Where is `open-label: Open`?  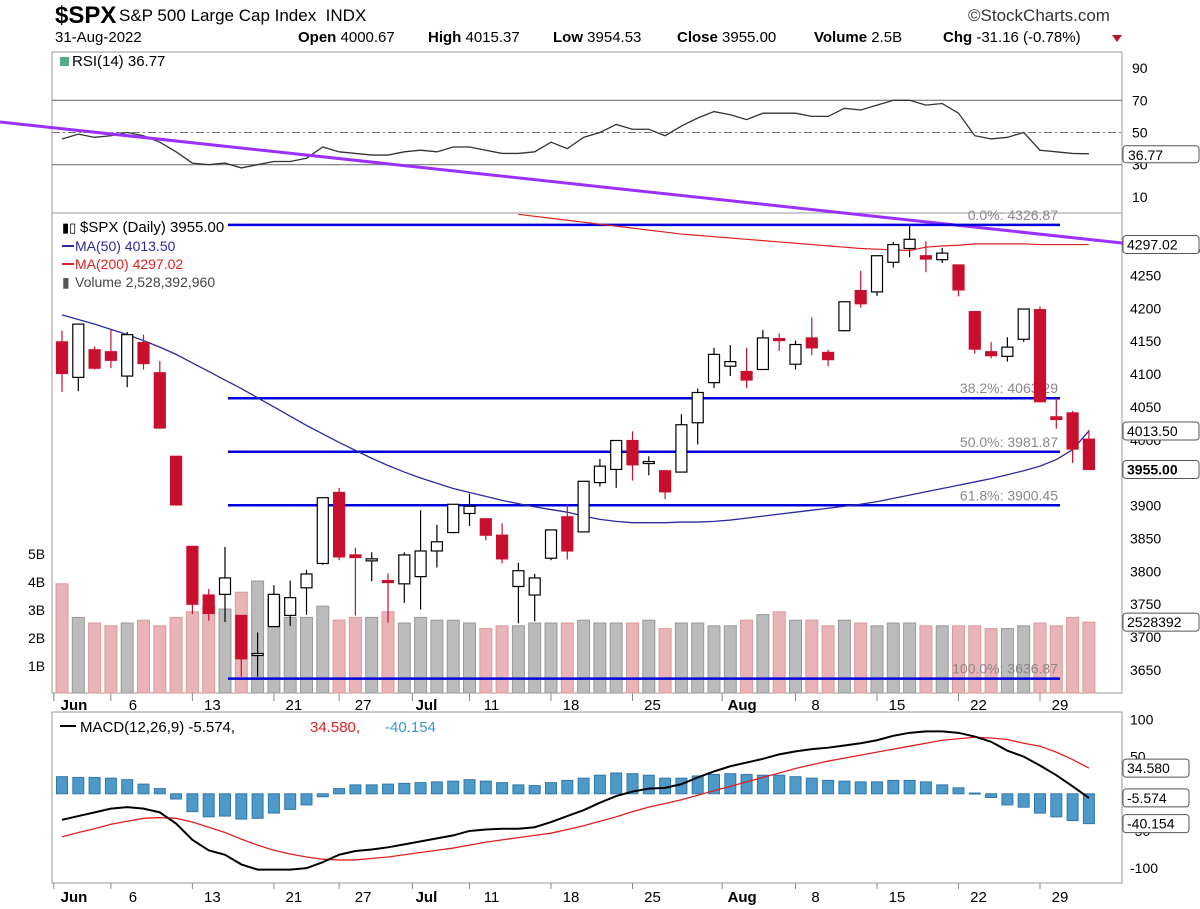 open-label: Open is located at coordinates (317, 37).